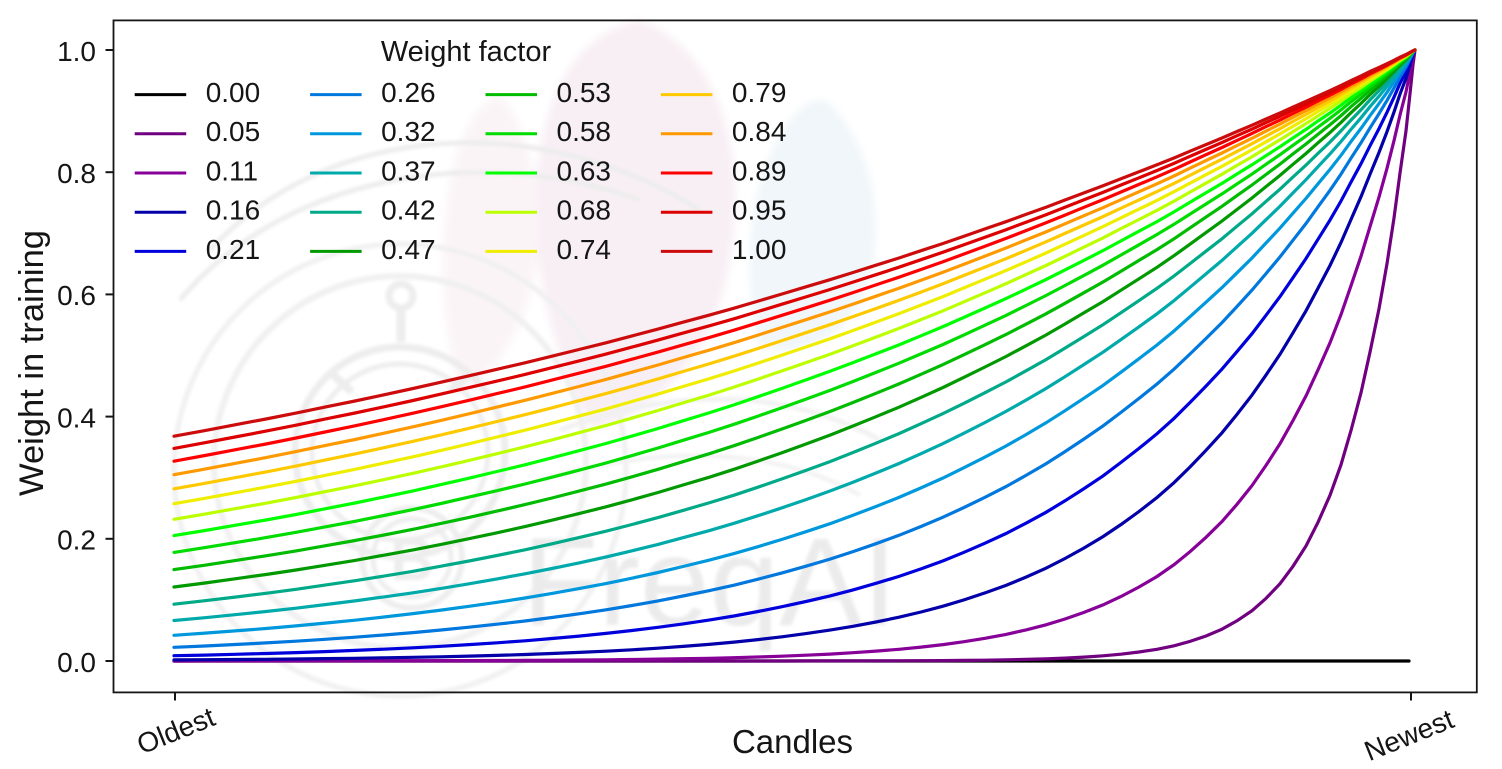 This screenshot has height=769, width=1502. What do you see at coordinates (76, 417) in the screenshot?
I see `svg-text: 0.4` at bounding box center [76, 417].